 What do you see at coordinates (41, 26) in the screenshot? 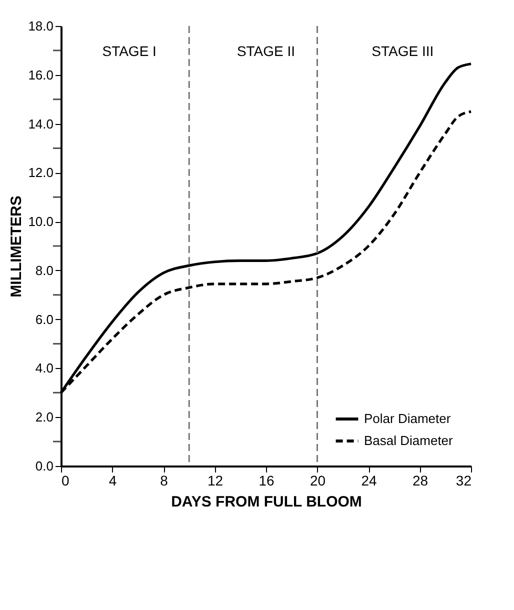
I see `y-tick-label: 18.0` at bounding box center [41, 26].